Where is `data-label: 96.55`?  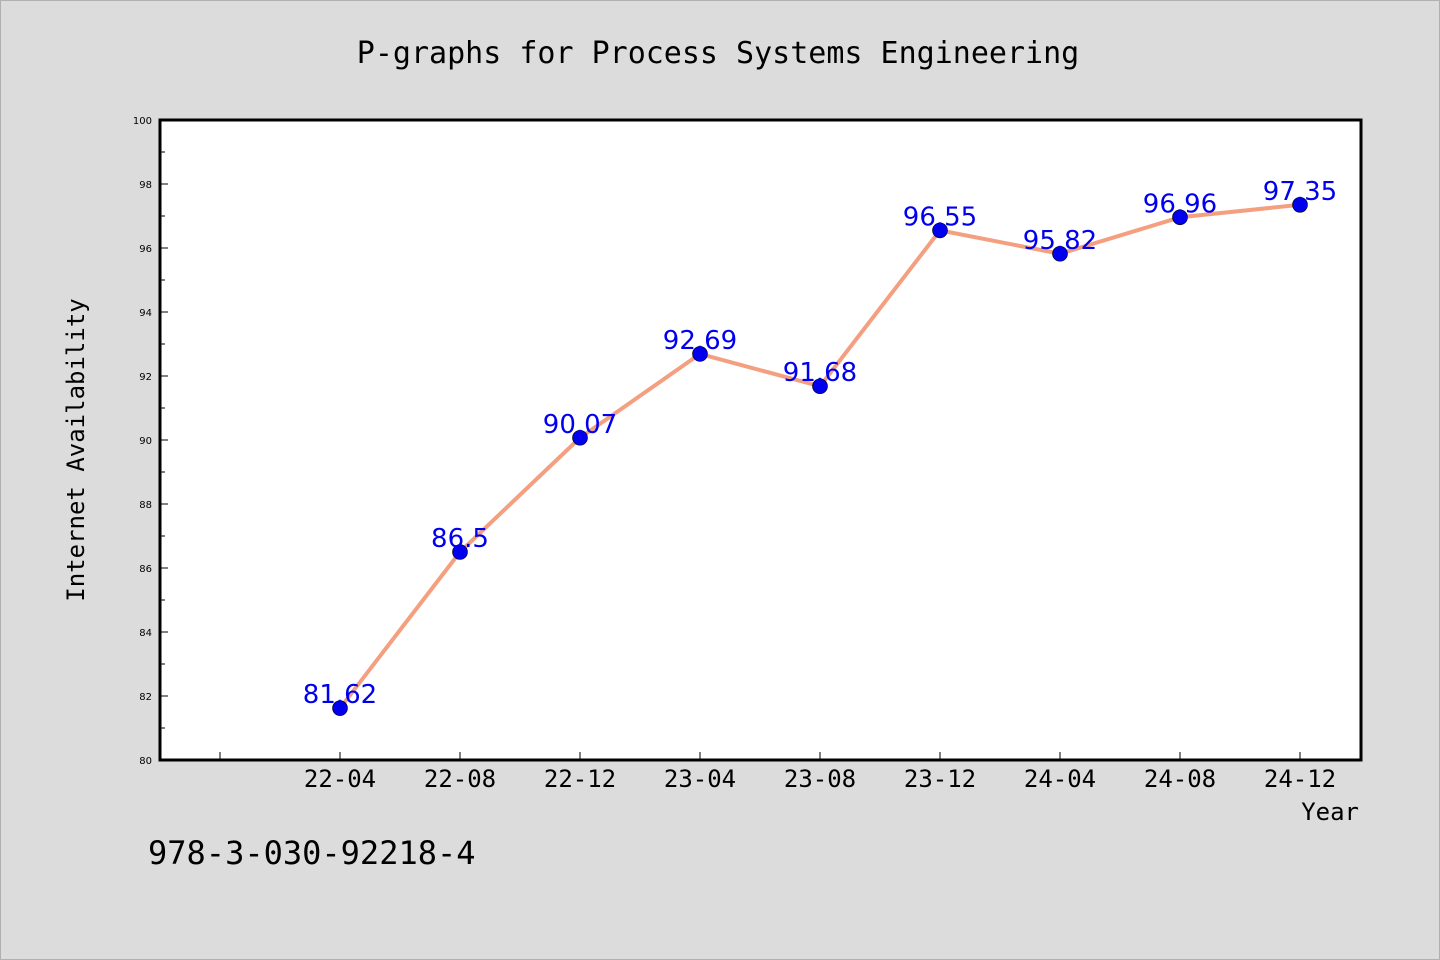 data-label: 96.55 is located at coordinates (940, 217).